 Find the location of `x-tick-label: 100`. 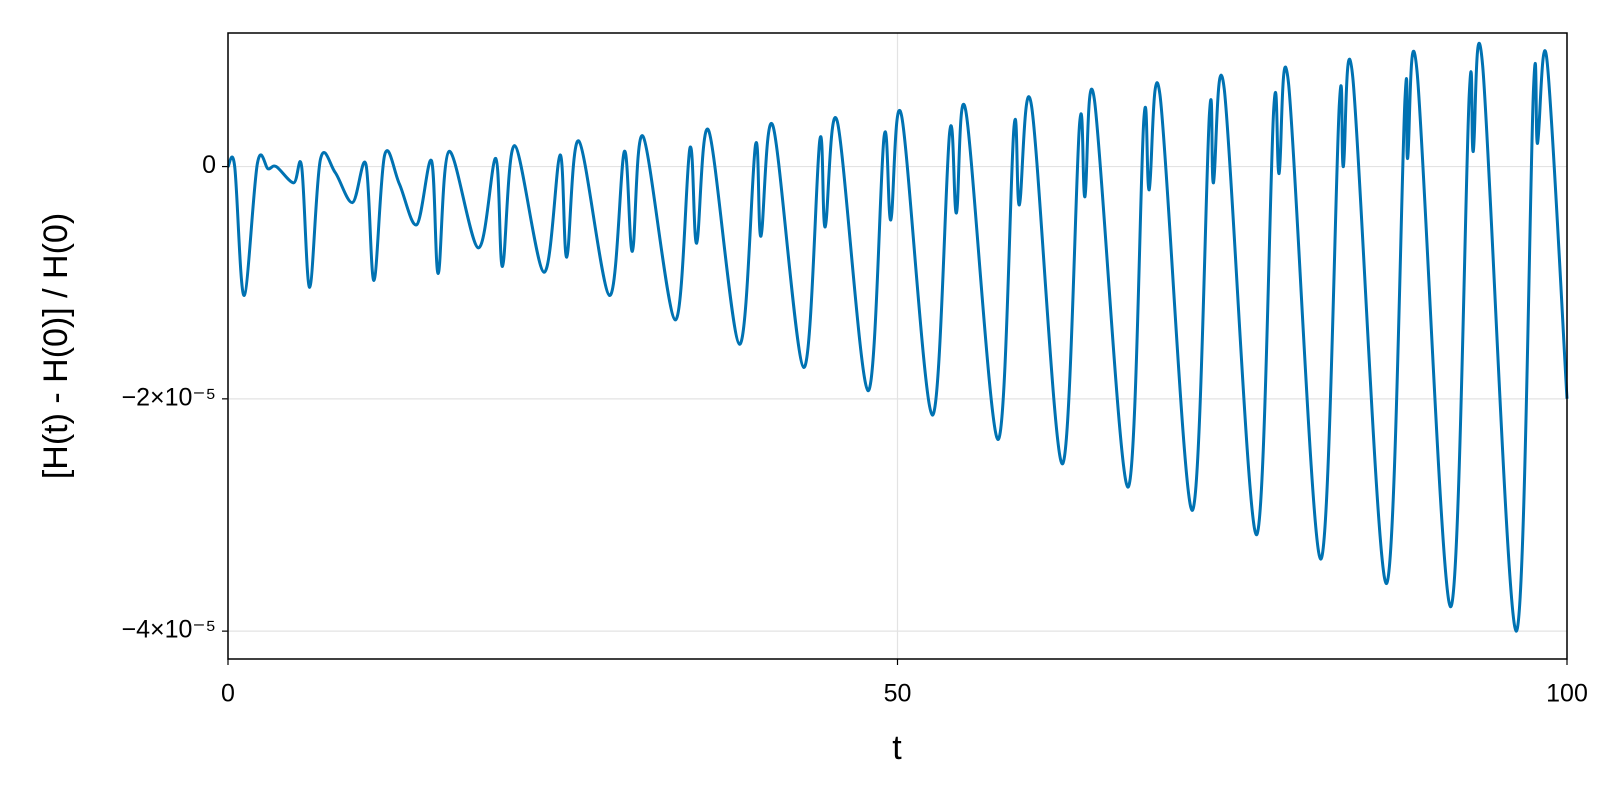

x-tick-label: 100 is located at coordinates (1567, 694).